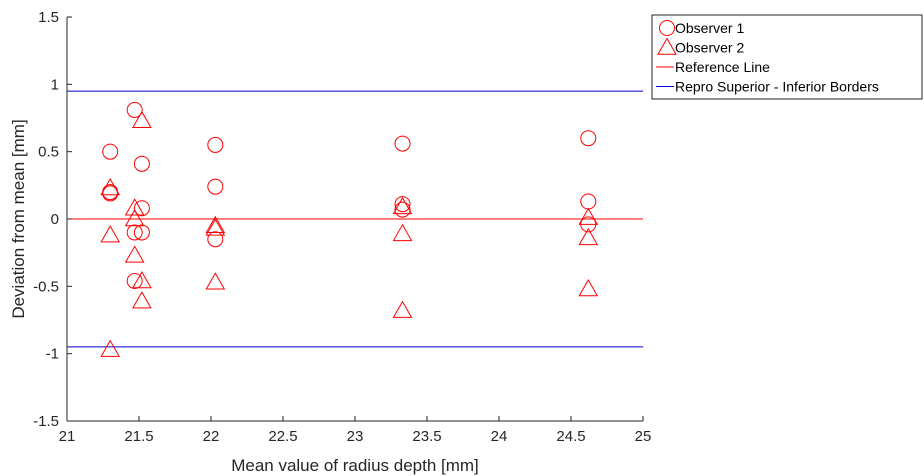 This screenshot has height=476, width=924. What do you see at coordinates (722, 67) in the screenshot?
I see `legend-label: Reference Line` at bounding box center [722, 67].